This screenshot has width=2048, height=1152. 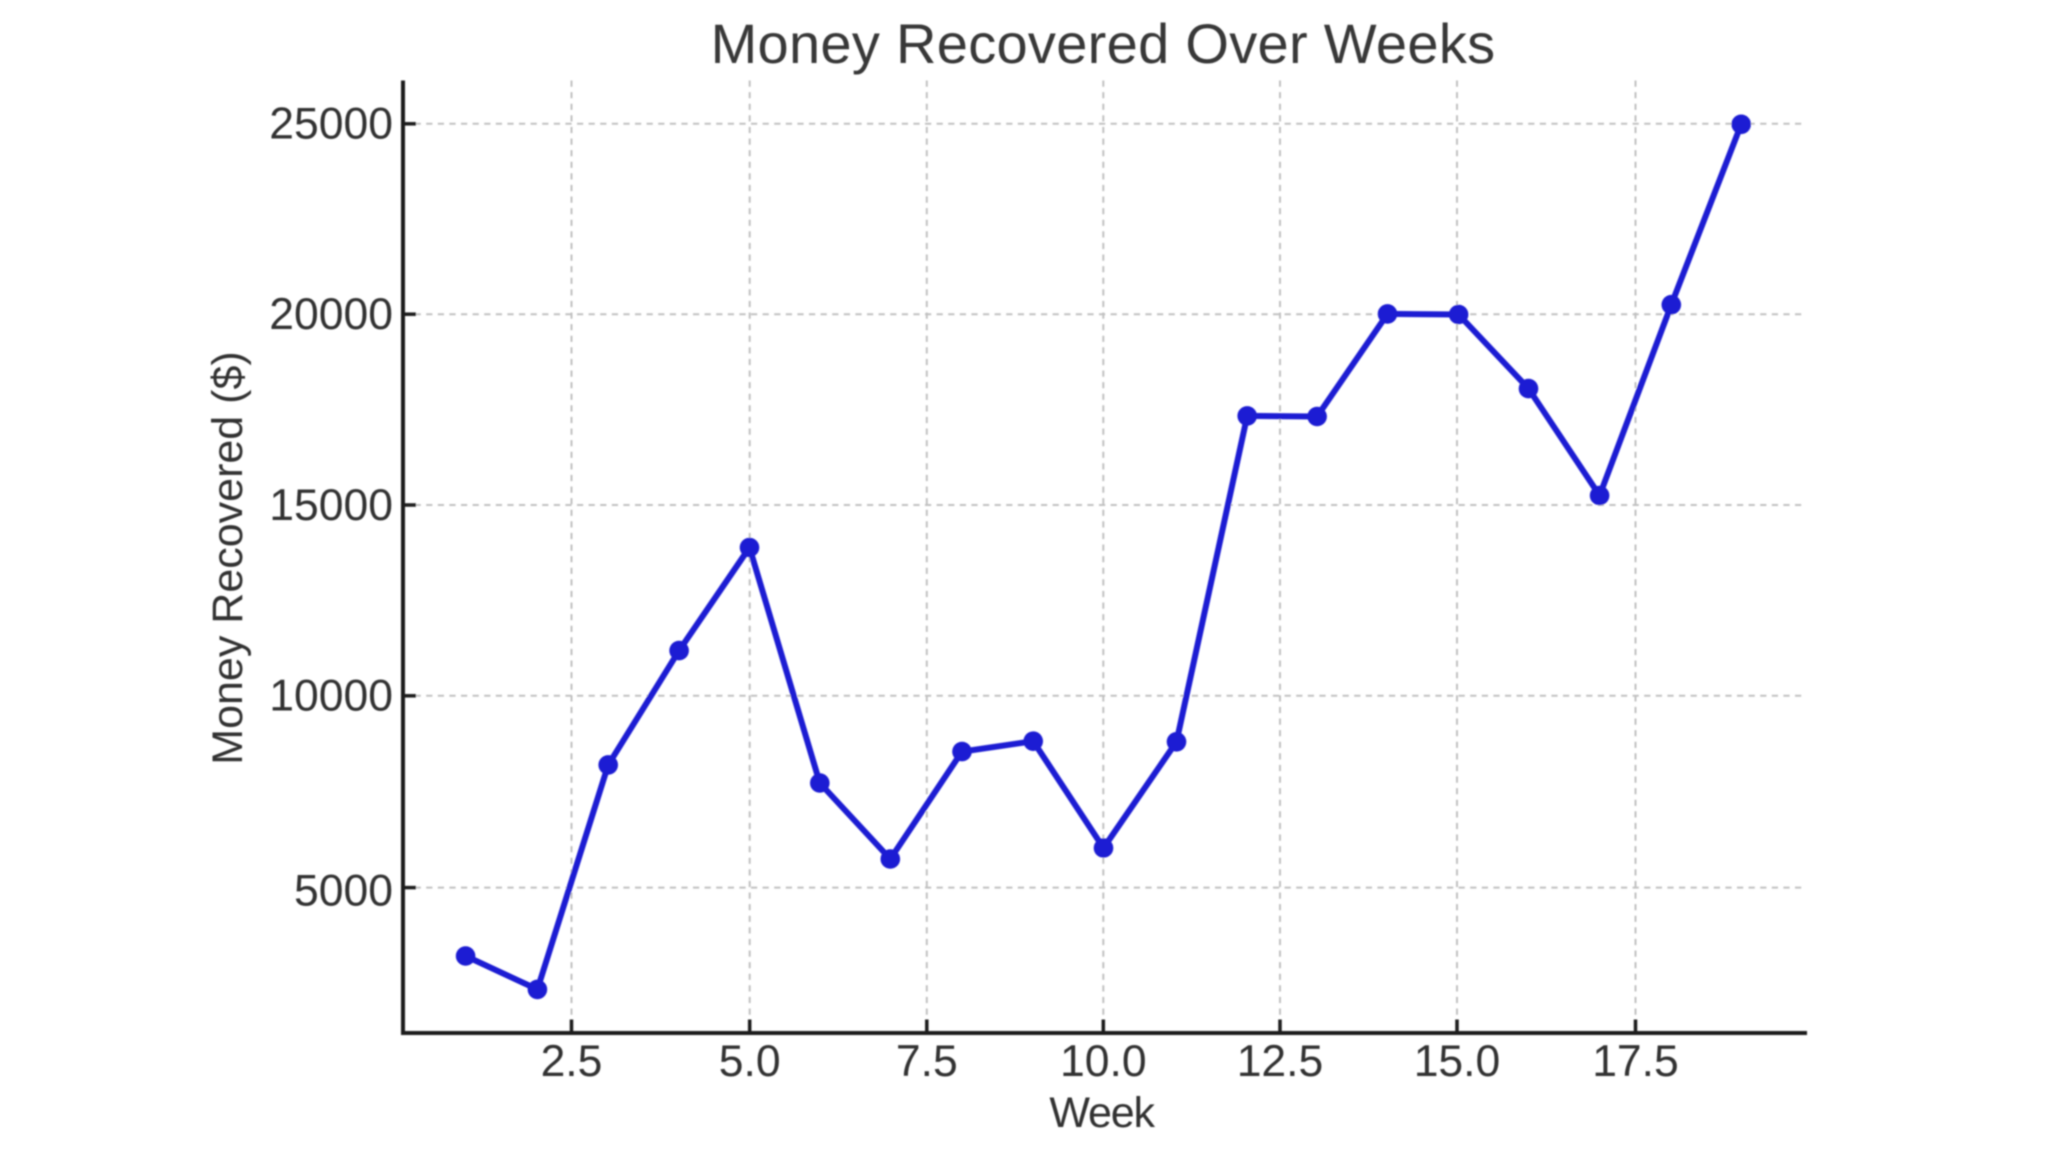 I want to click on svg-text: 12.5, so click(x=1280, y=1061).